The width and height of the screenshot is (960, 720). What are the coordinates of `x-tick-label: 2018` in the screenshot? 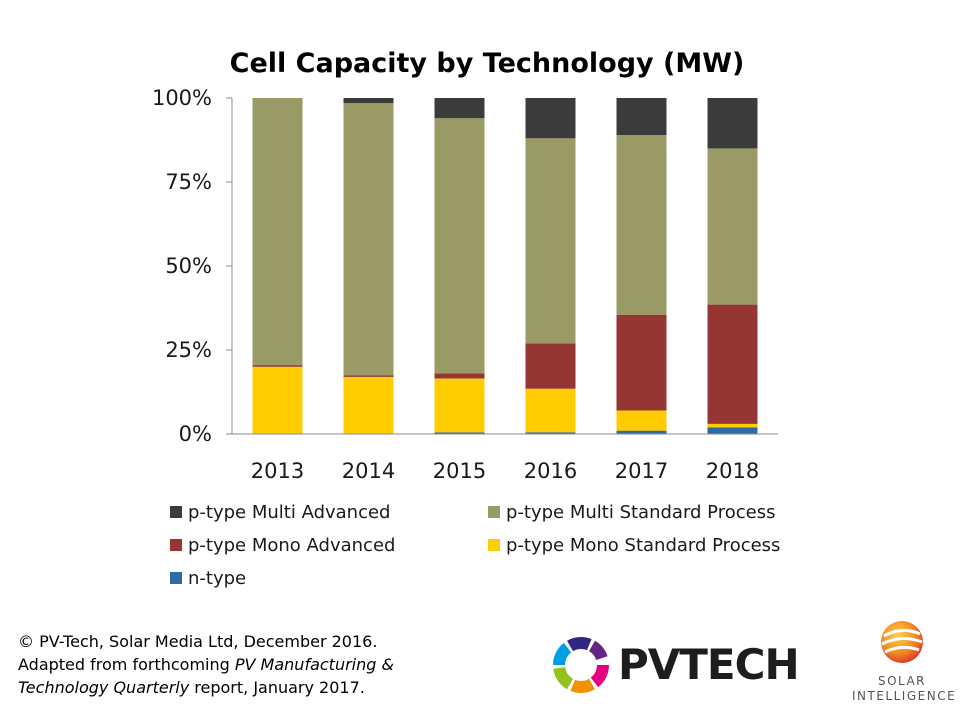 It's located at (732, 471).